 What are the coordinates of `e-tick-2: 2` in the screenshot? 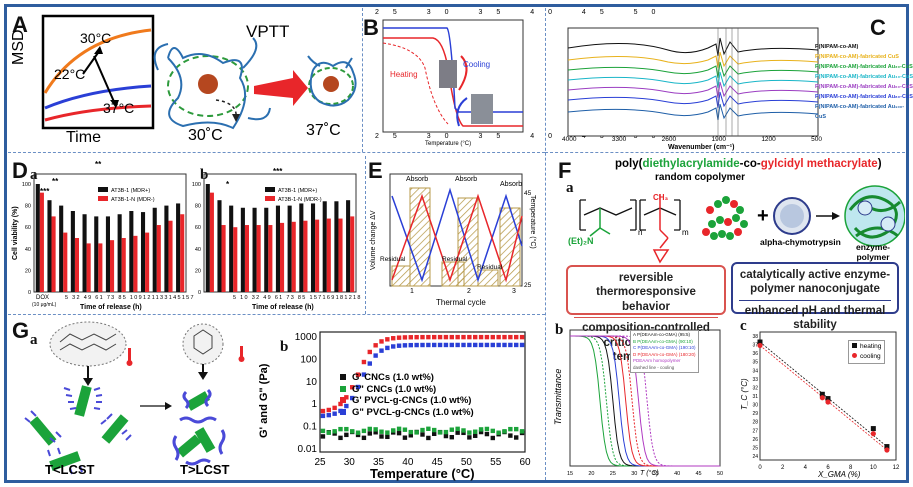 It's located at (469, 291).